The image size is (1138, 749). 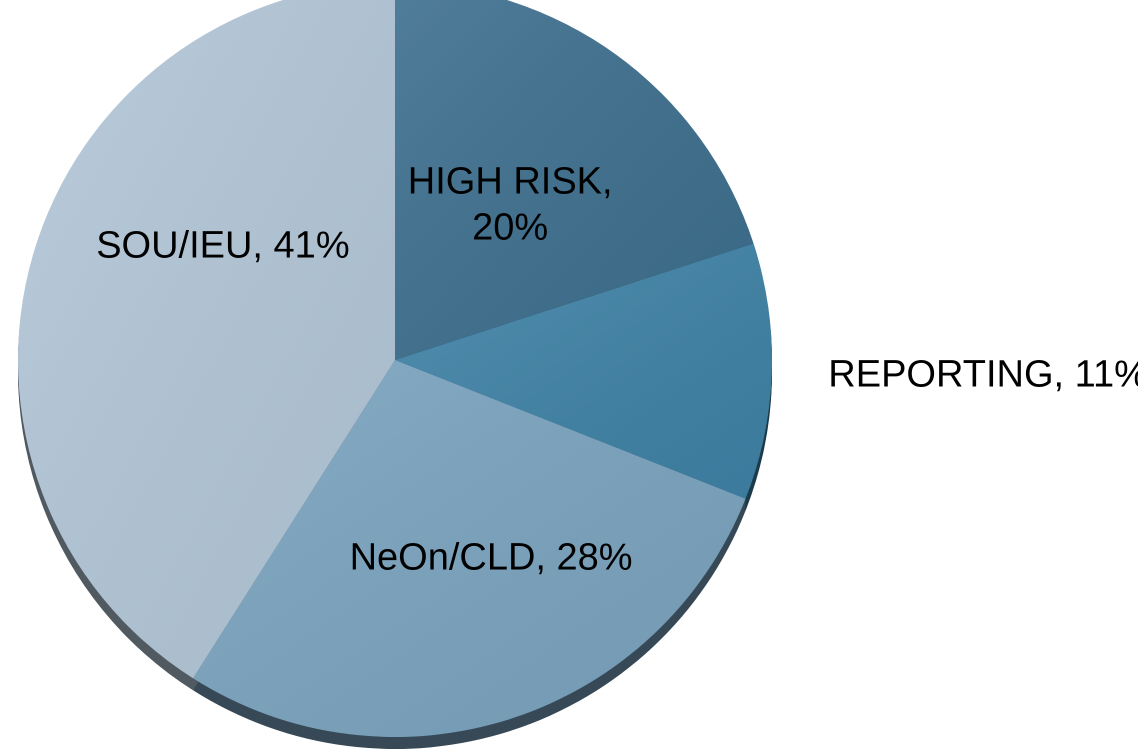 What do you see at coordinates (222, 245) in the screenshot?
I see `slice-label-sou-ieu: SOU/IEU, 41%` at bounding box center [222, 245].